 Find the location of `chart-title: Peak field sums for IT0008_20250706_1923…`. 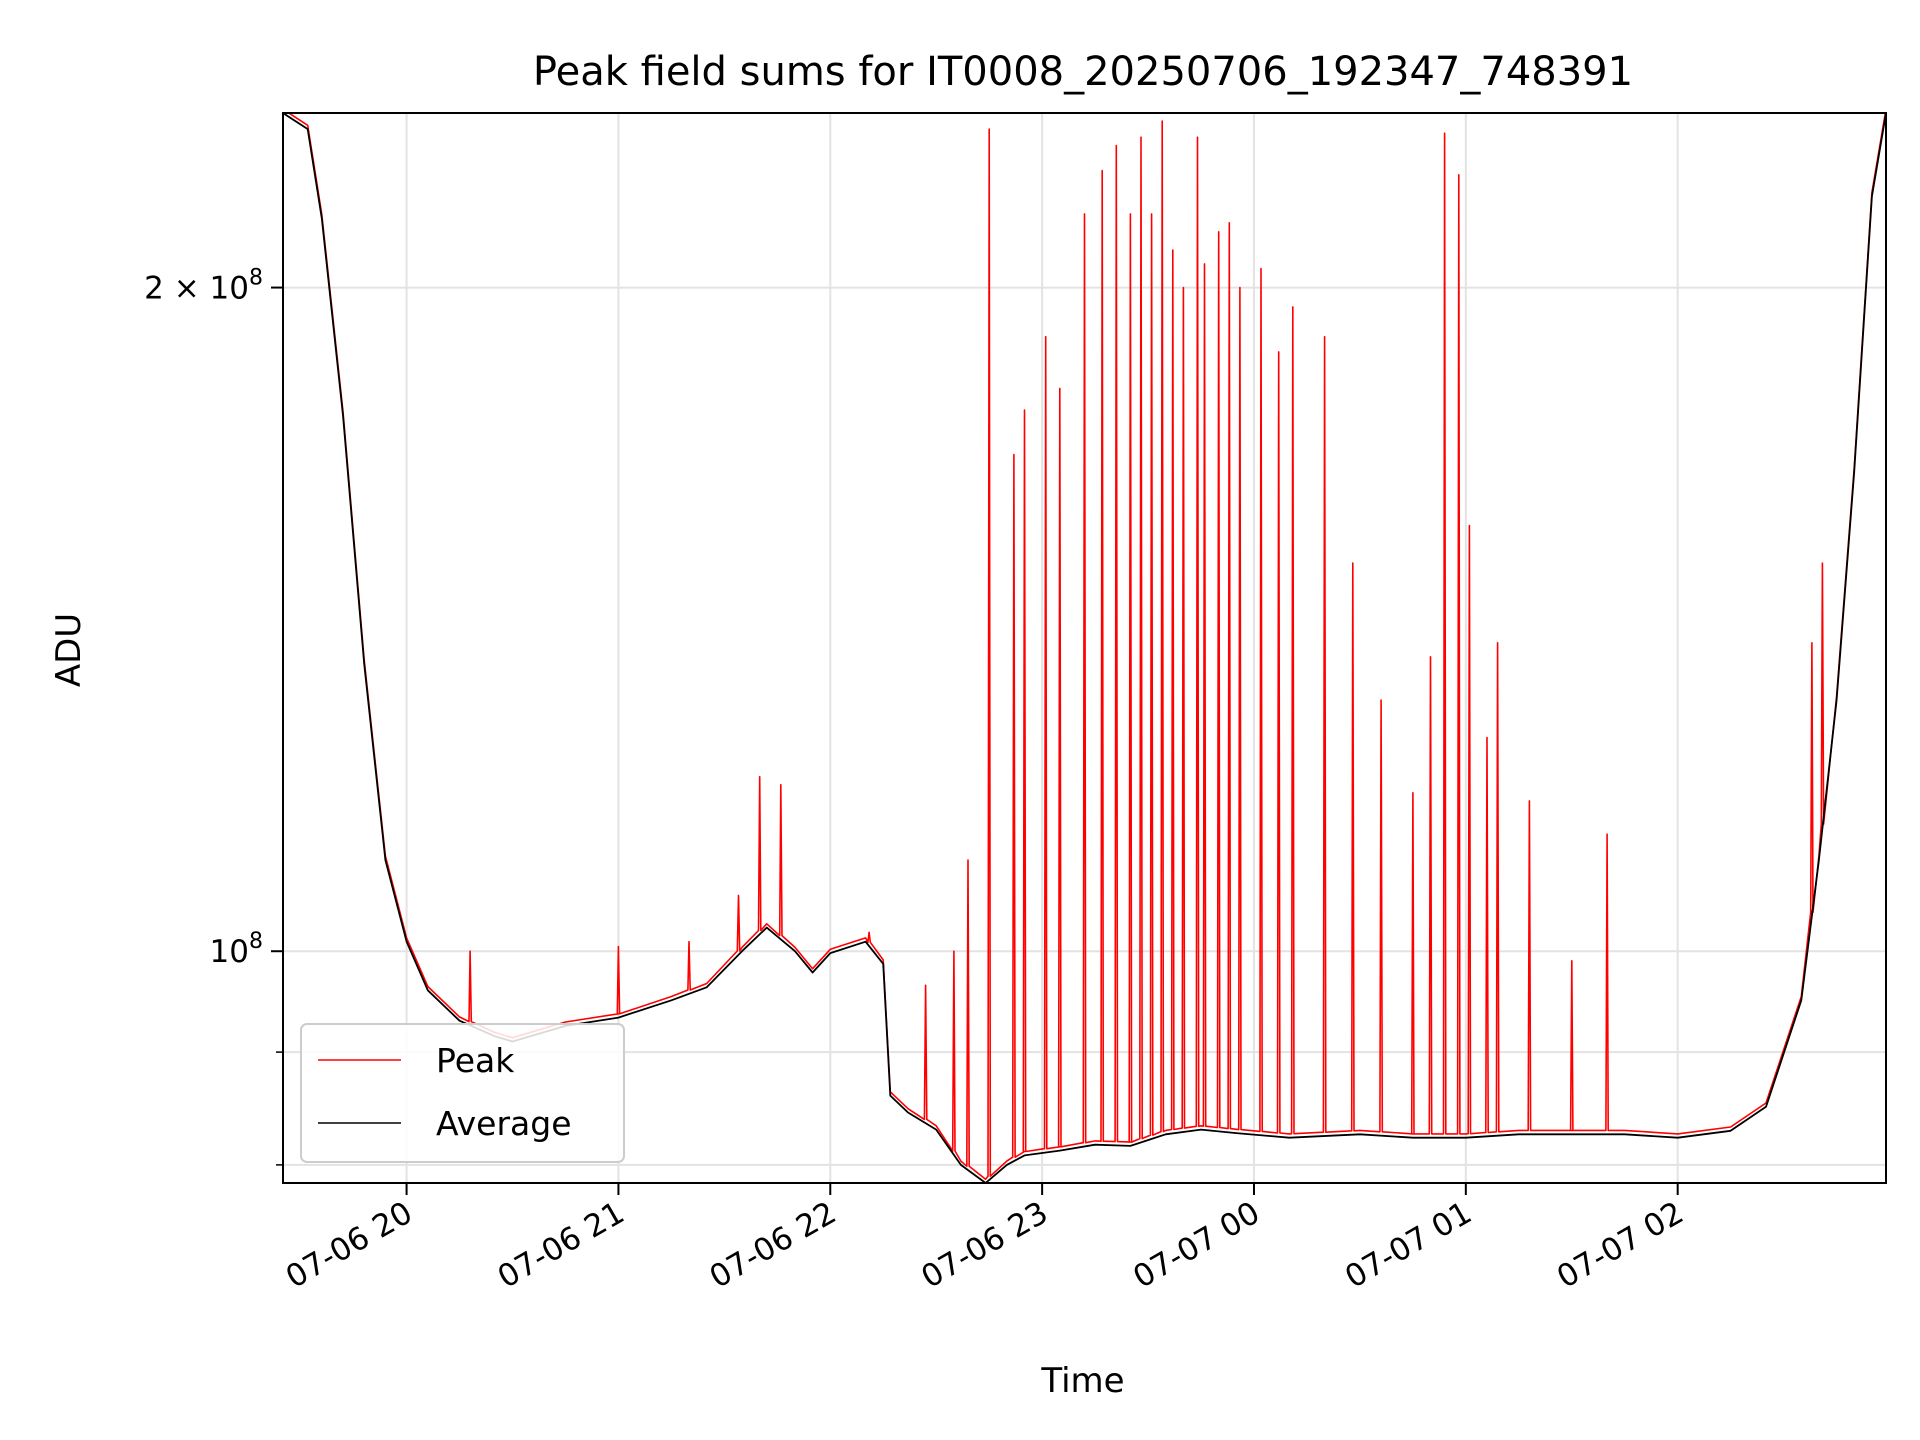

chart-title: Peak field sums for IT0008_20250706_1923… is located at coordinates (1083, 72).